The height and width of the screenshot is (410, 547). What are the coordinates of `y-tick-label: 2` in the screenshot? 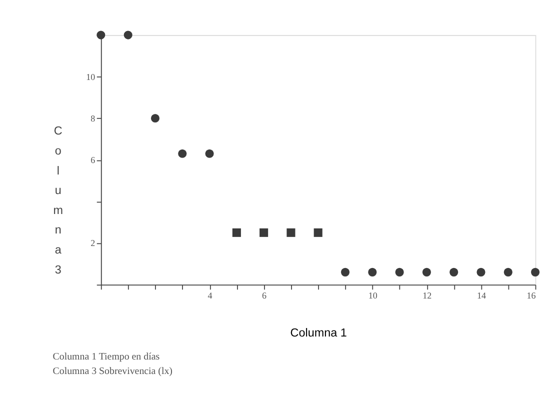 It's located at (93, 243).